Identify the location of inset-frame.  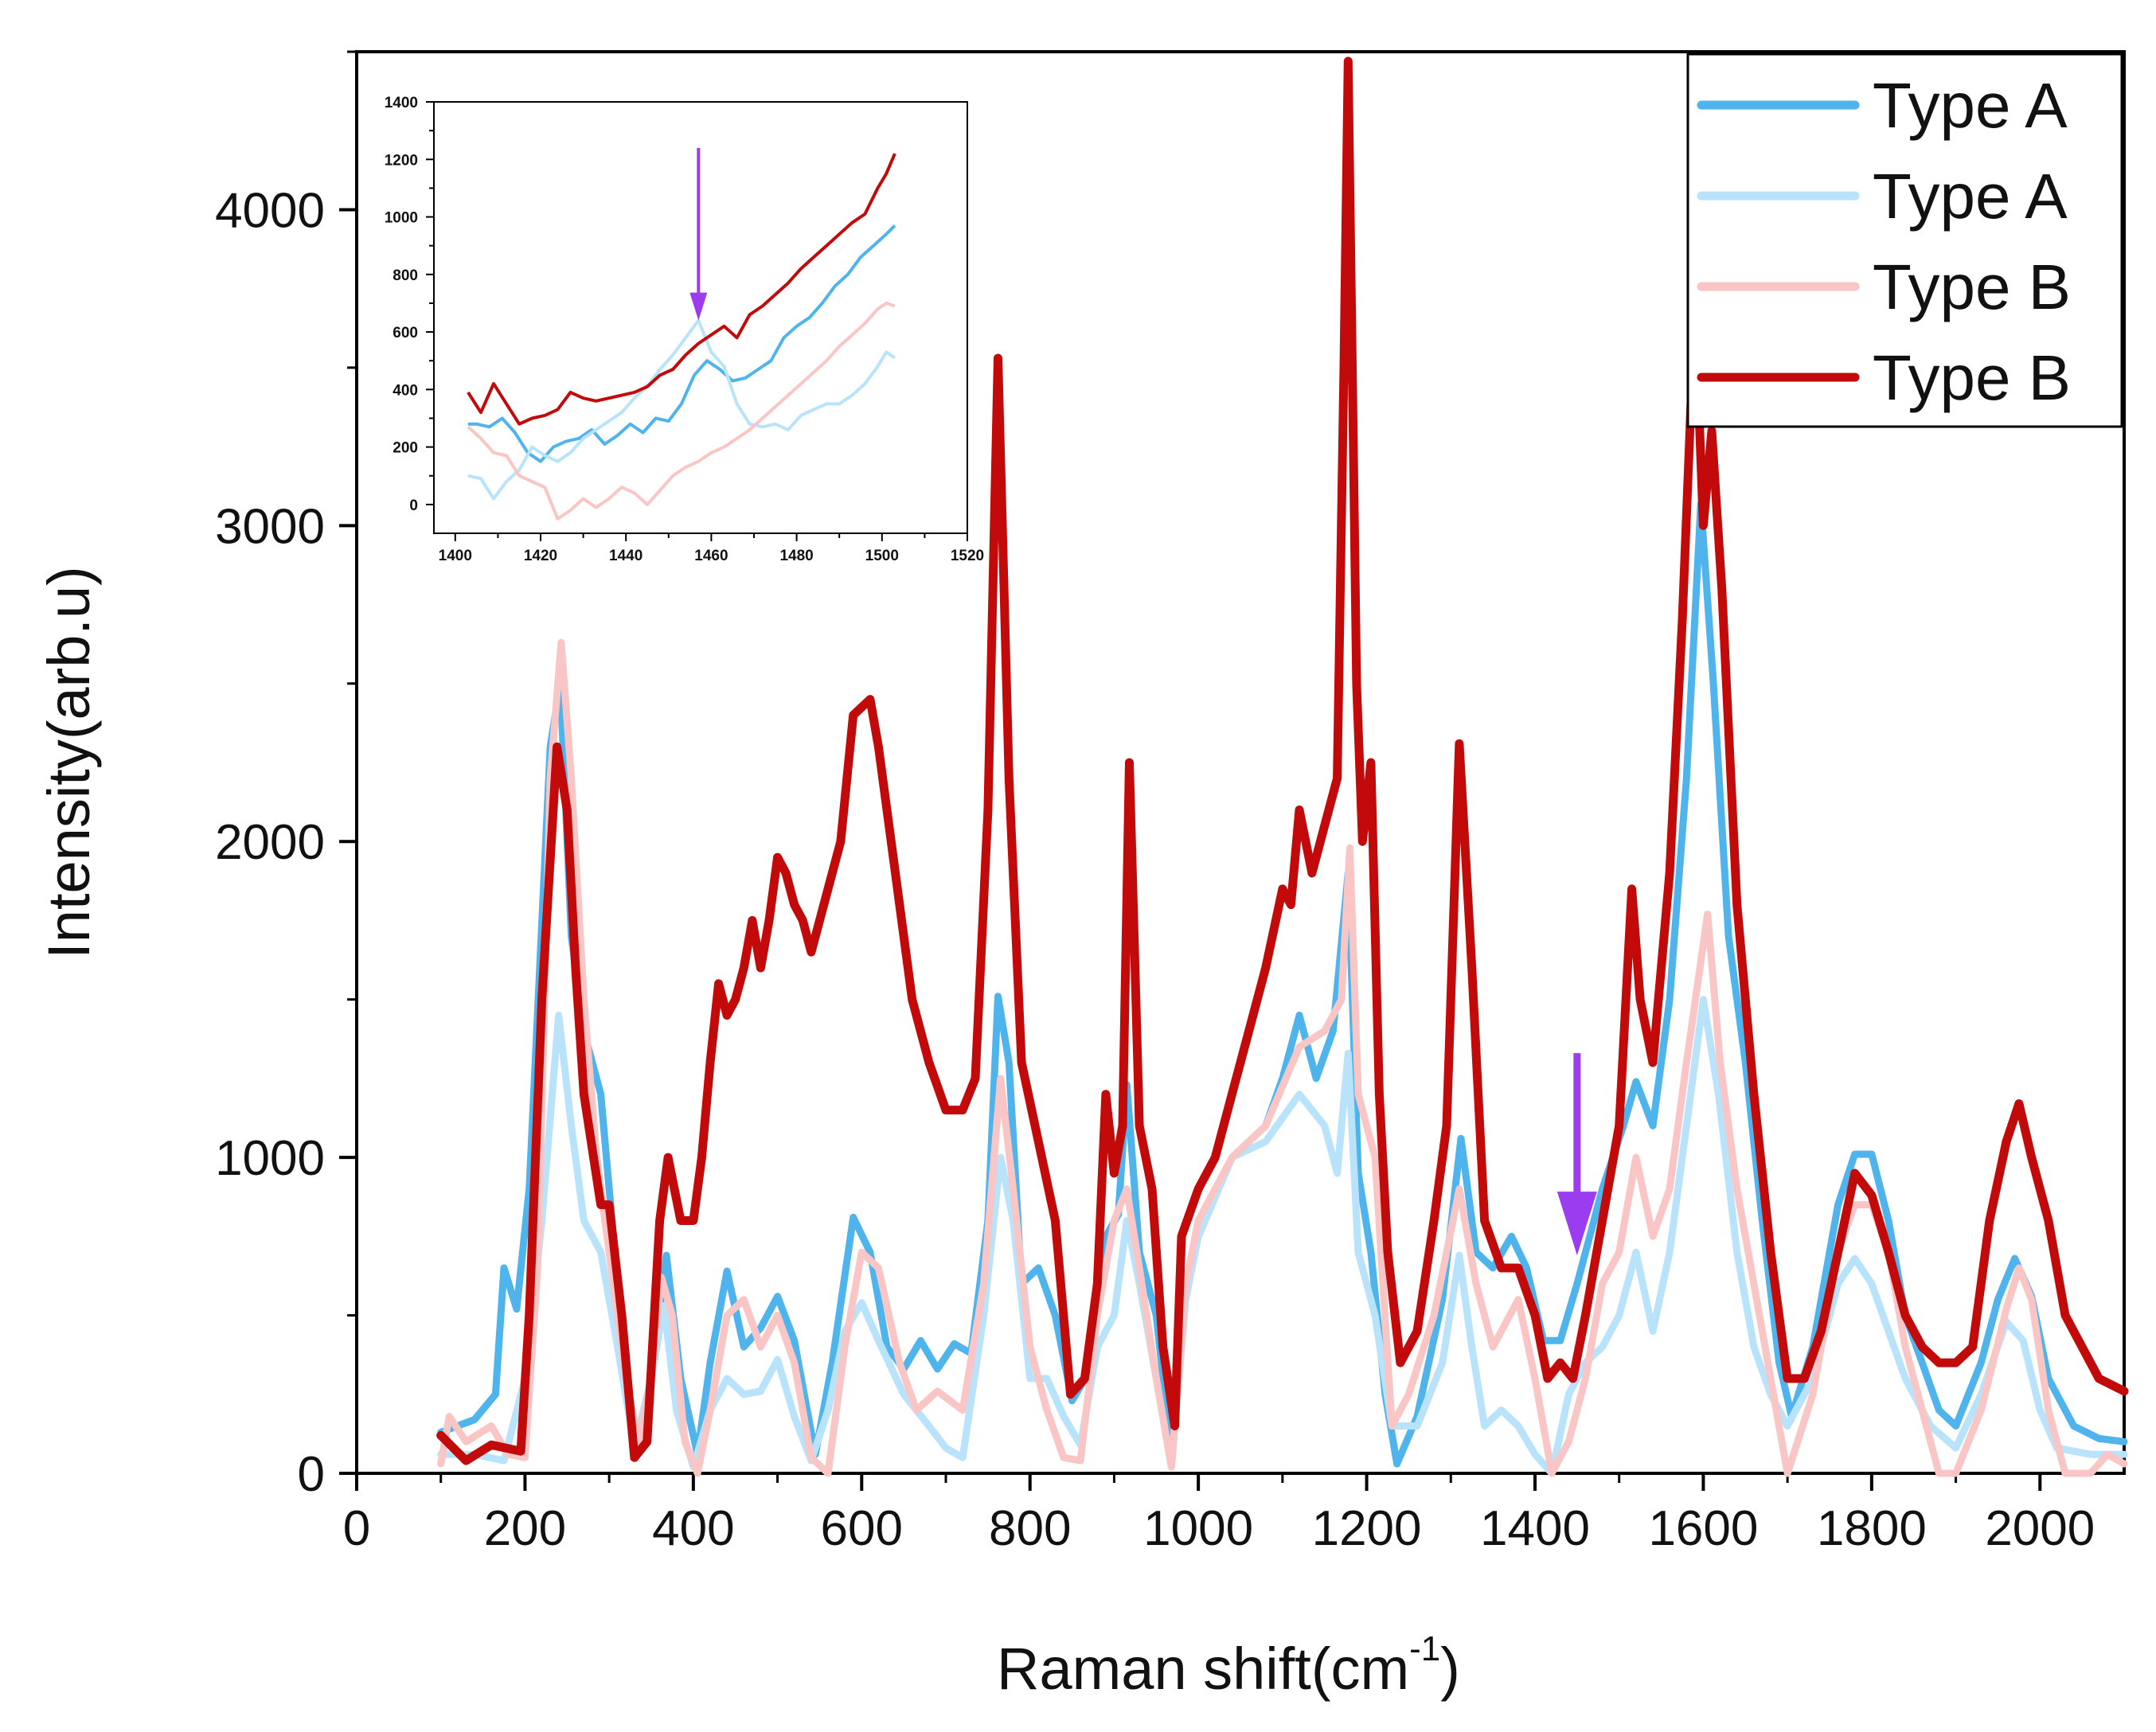
(700, 317).